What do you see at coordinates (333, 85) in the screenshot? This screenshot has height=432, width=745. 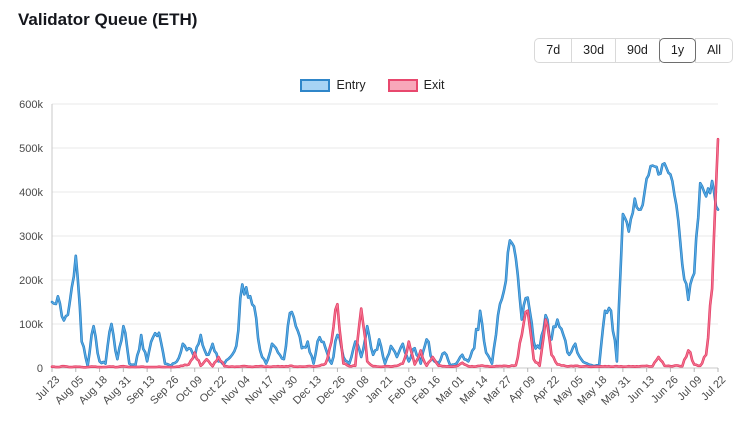 I see `legend-item-entry: Entry` at bounding box center [333, 85].